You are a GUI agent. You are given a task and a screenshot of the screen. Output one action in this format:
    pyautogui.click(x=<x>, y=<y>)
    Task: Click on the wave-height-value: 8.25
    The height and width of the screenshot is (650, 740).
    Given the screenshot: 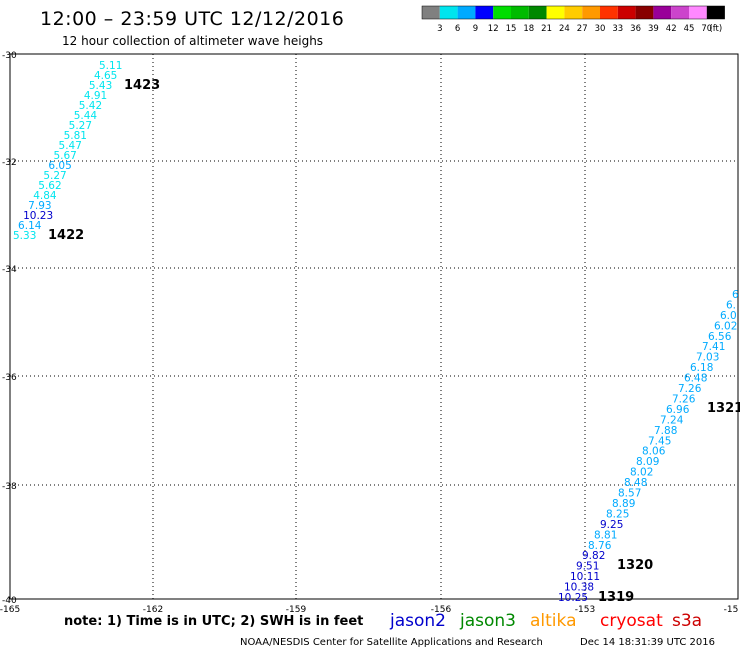 What is the action you would take?
    pyautogui.click(x=617, y=514)
    